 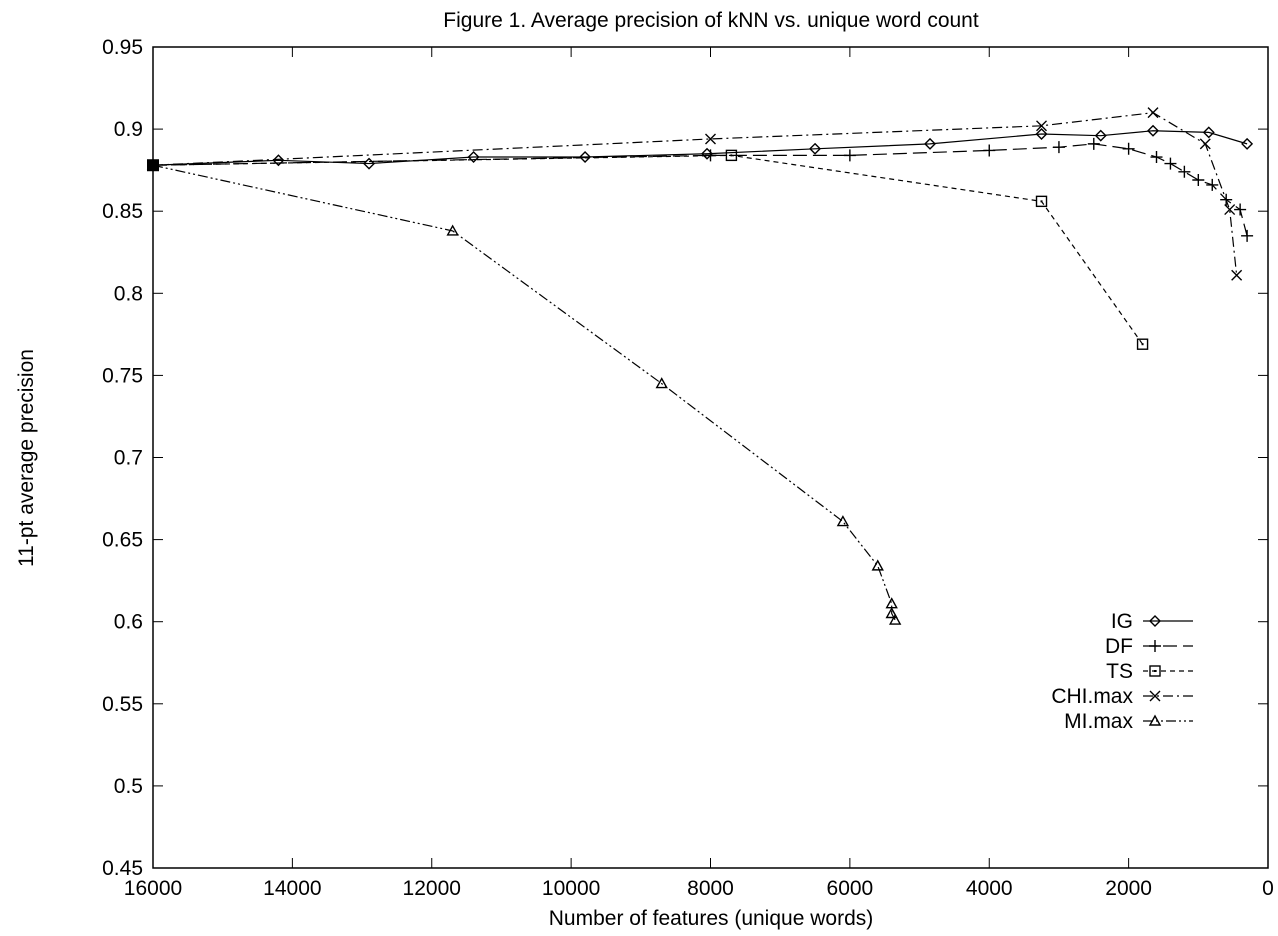 I want to click on legend-item: MI.max, so click(x=1128, y=721).